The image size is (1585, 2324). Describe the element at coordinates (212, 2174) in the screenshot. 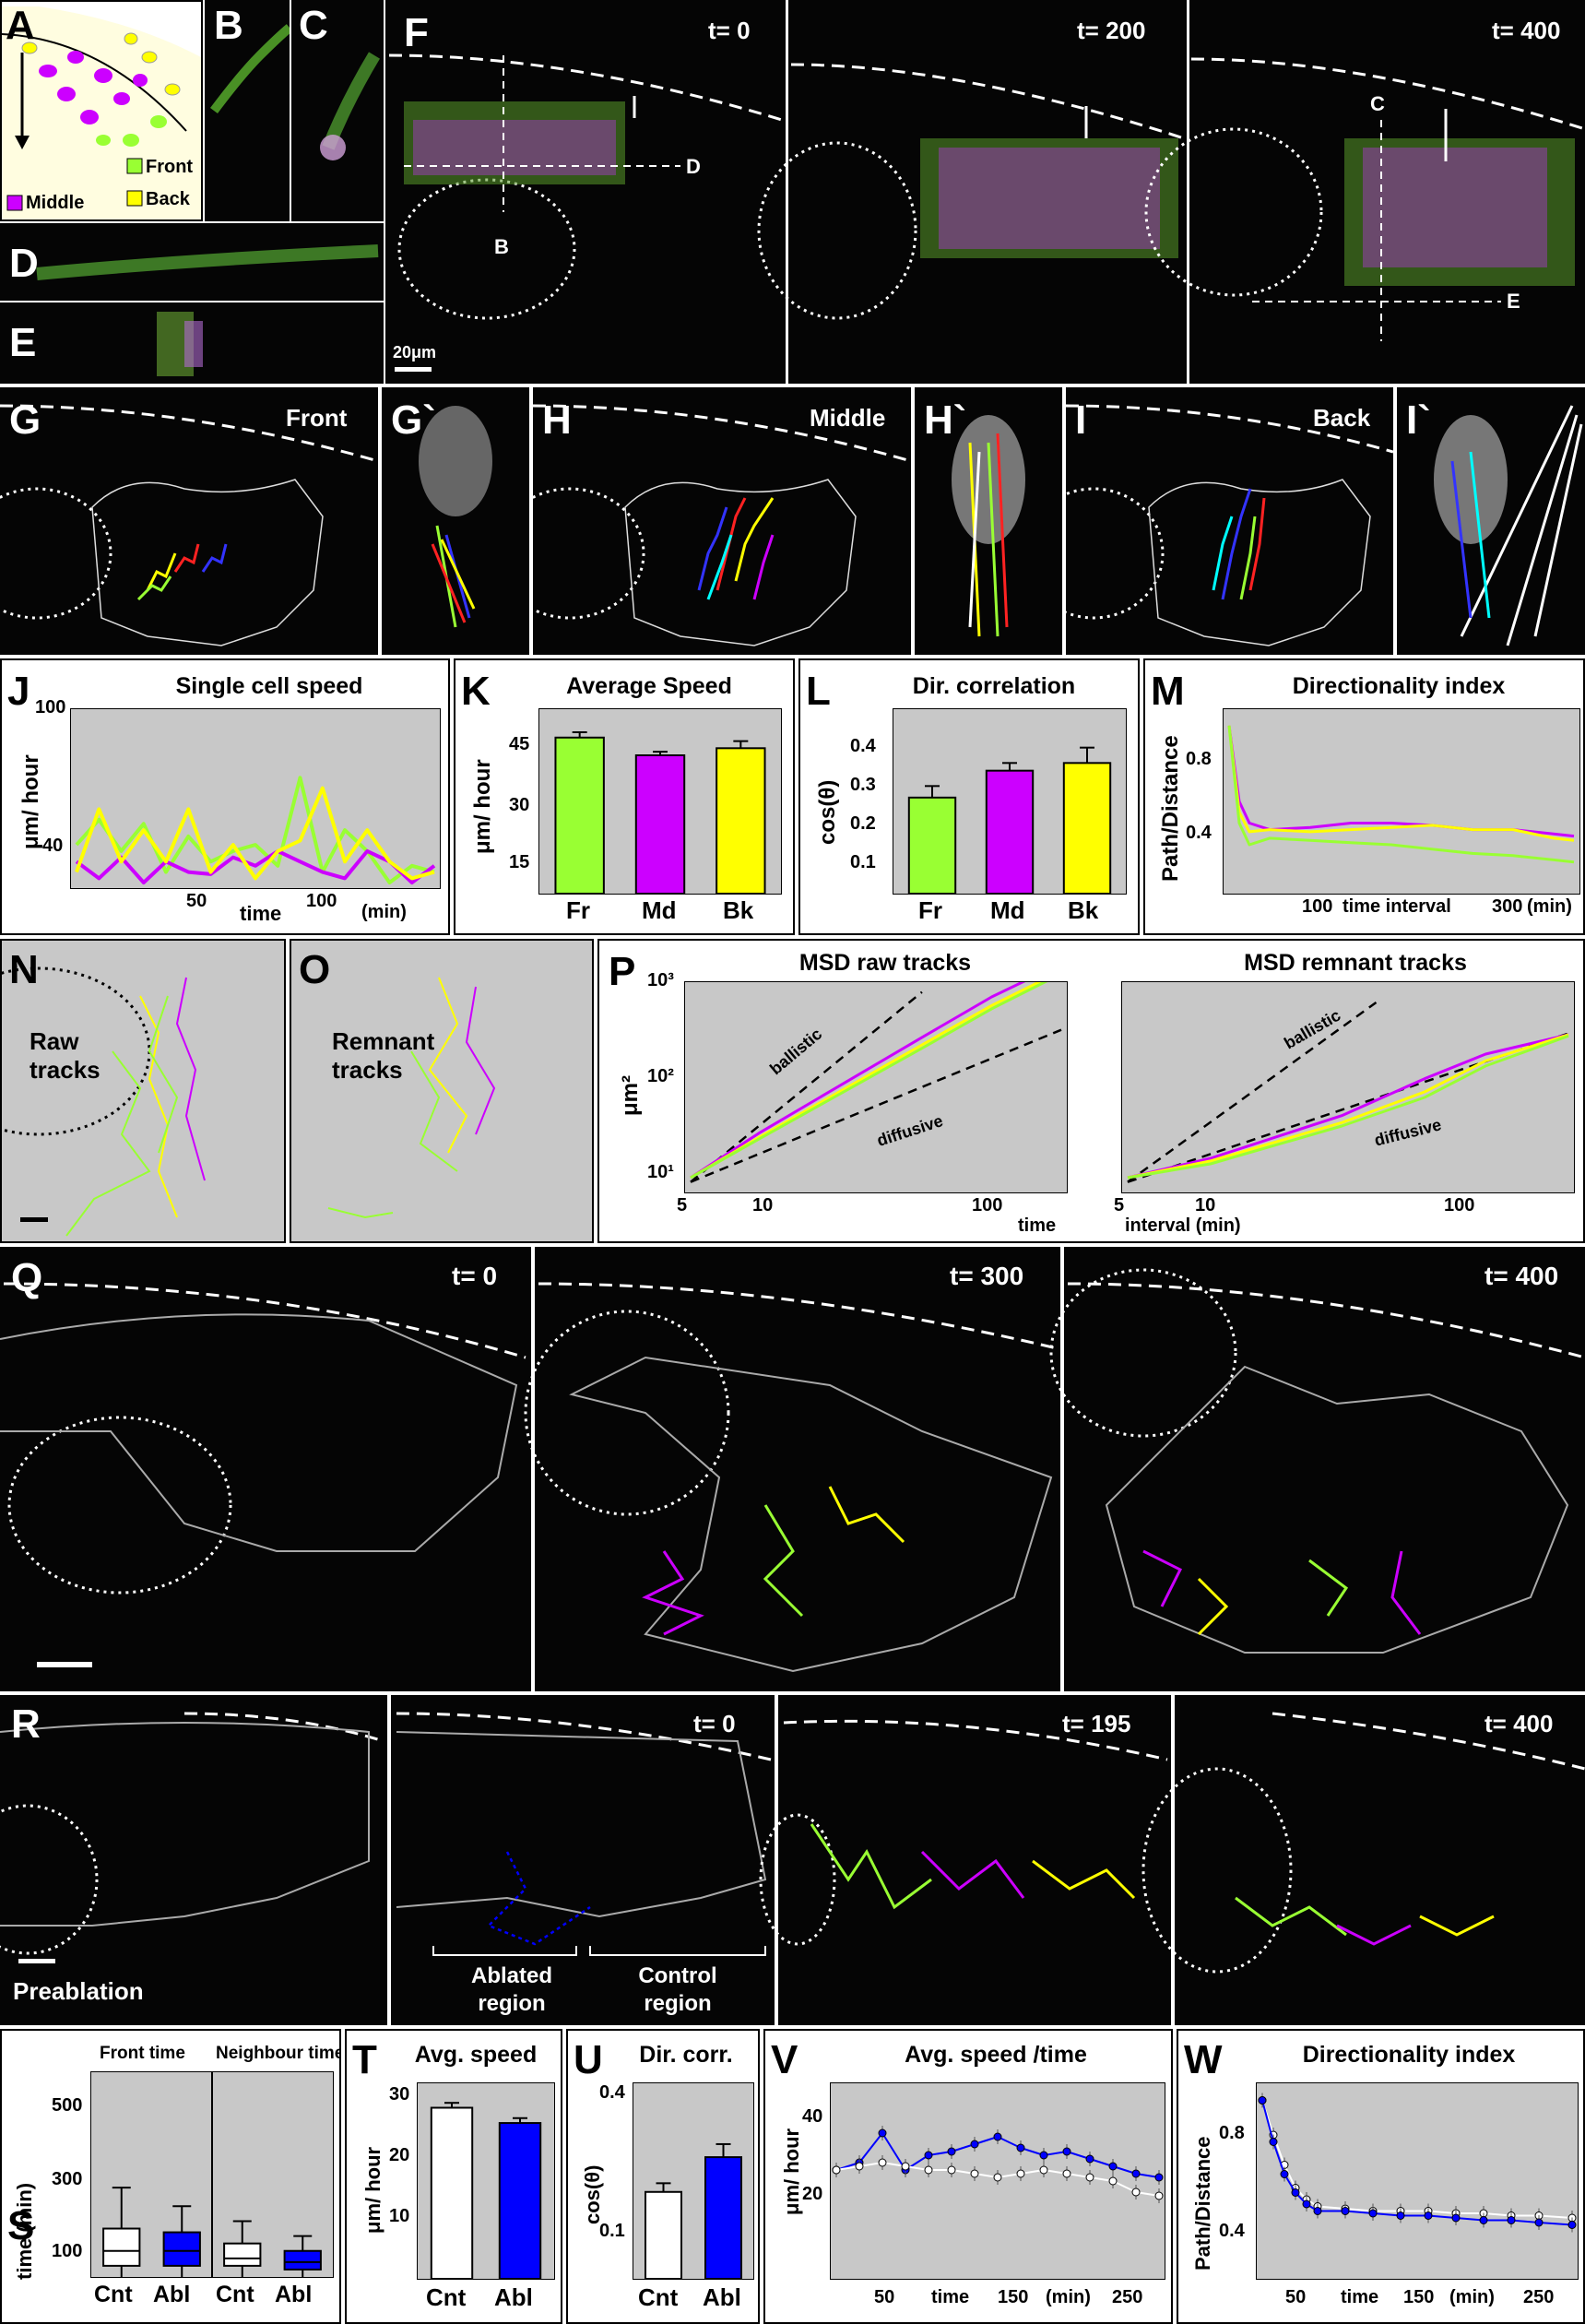

I see `chart-s-plot-area` at that location.